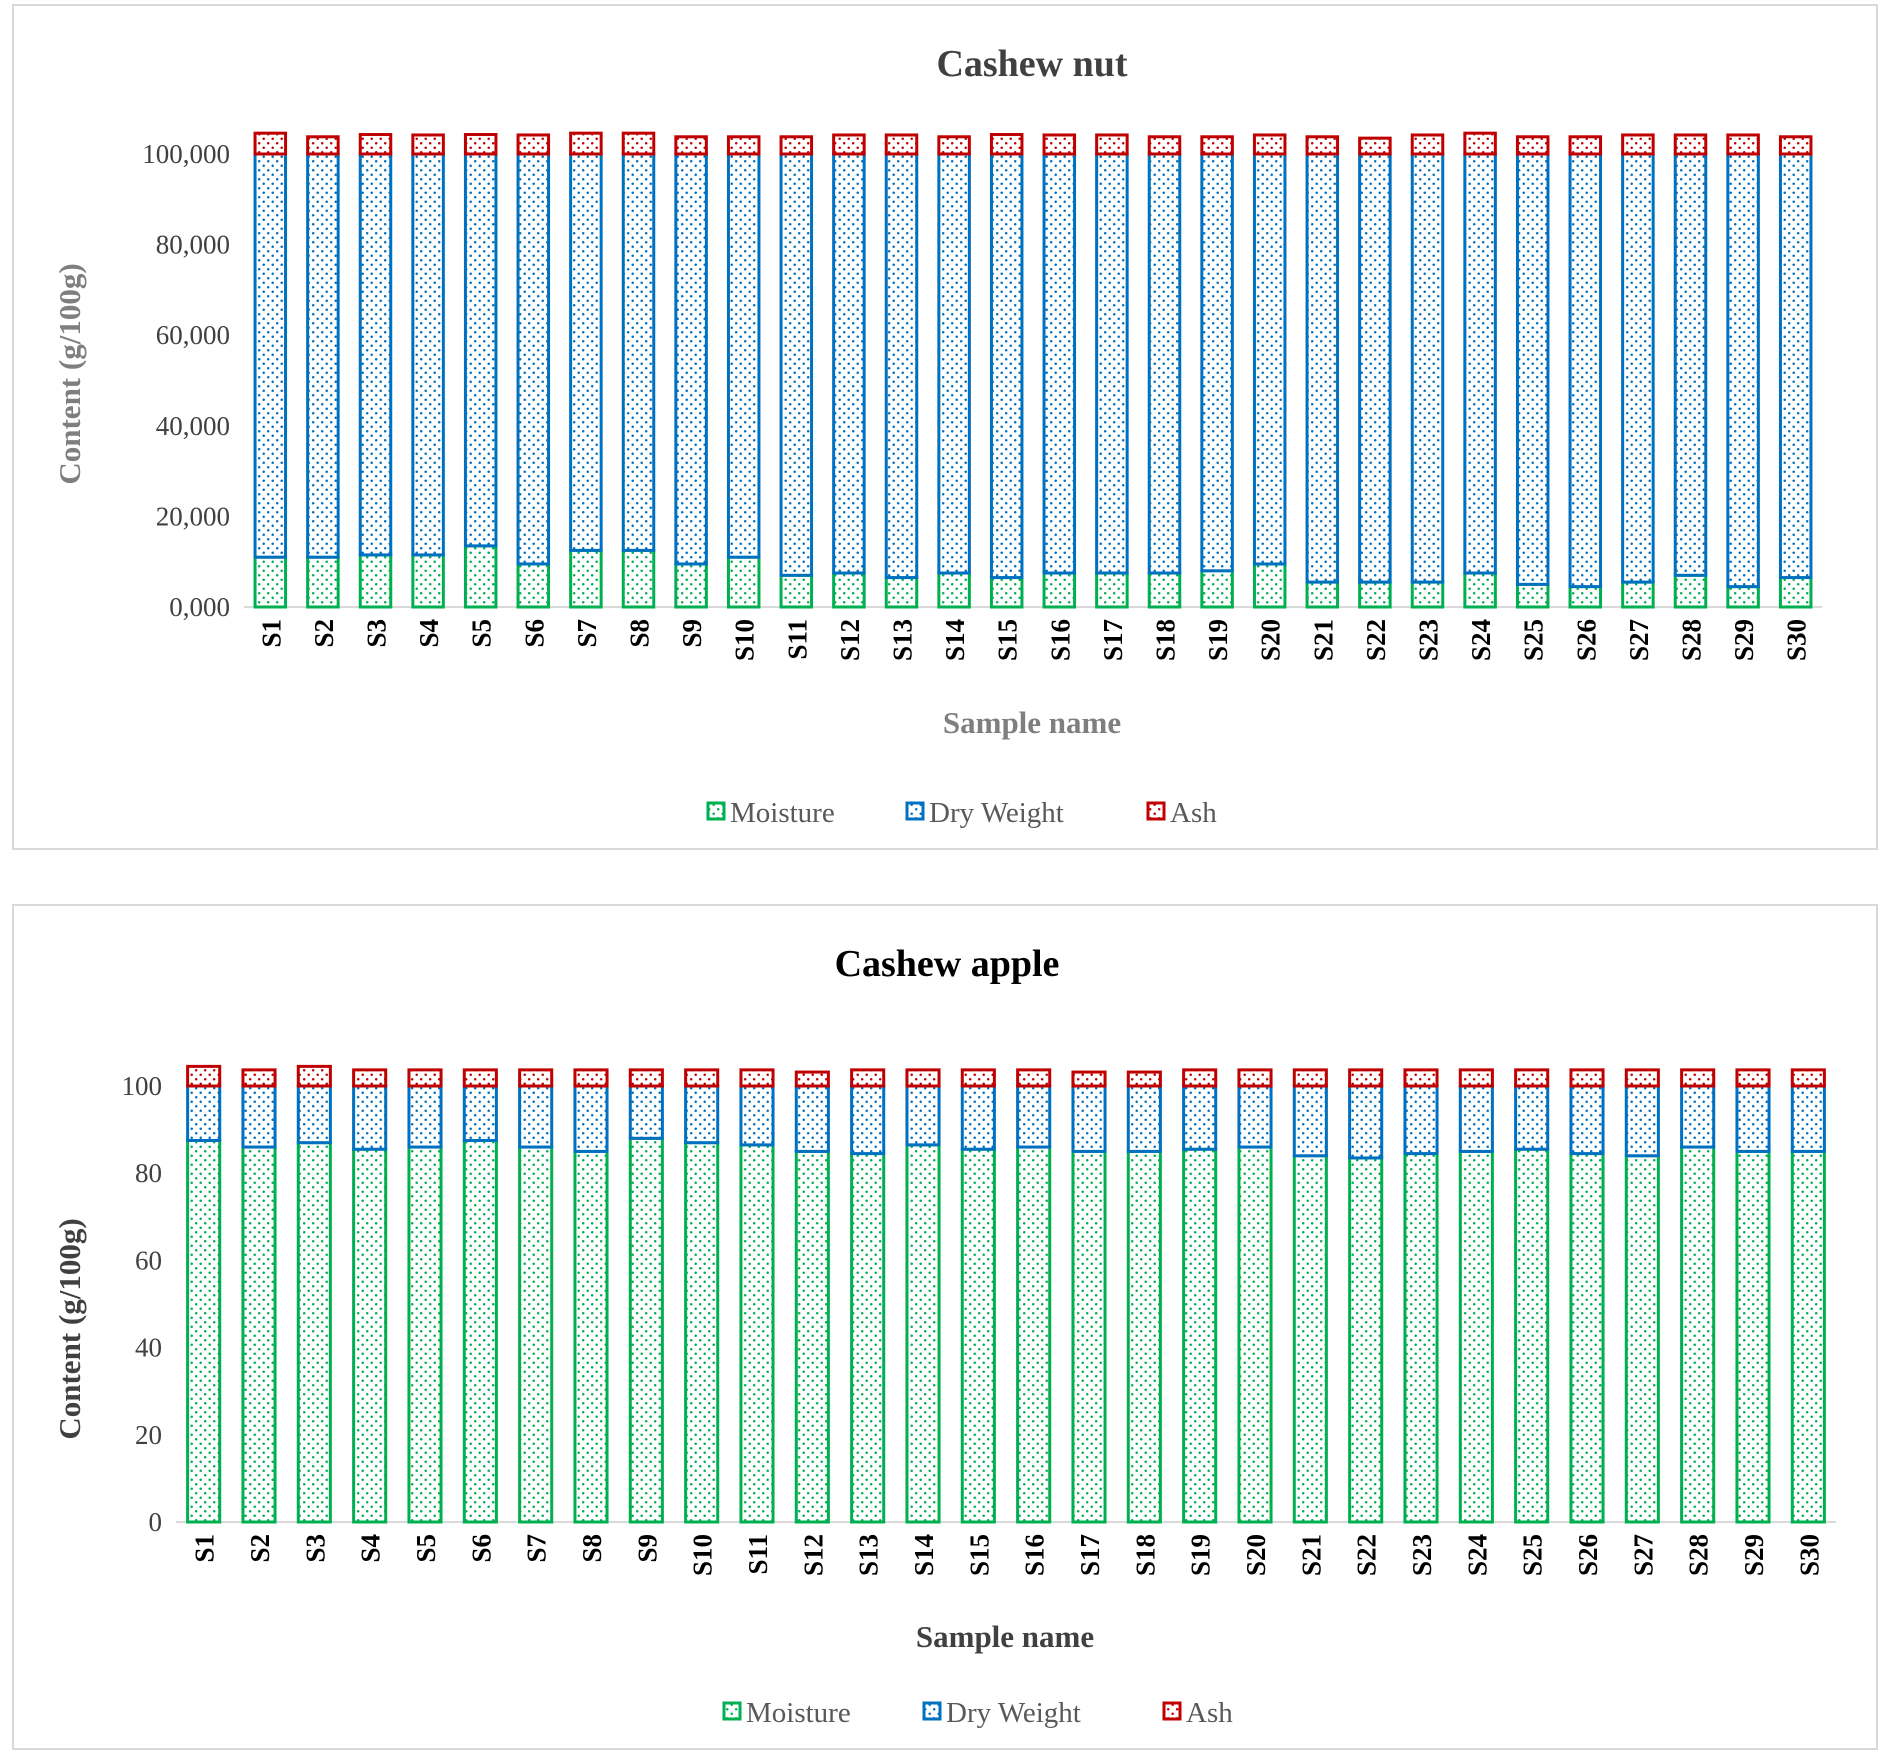 This screenshot has width=1890, height=1754. What do you see at coordinates (591, 1118) in the screenshot?
I see `bar-dry-weight-s8` at bounding box center [591, 1118].